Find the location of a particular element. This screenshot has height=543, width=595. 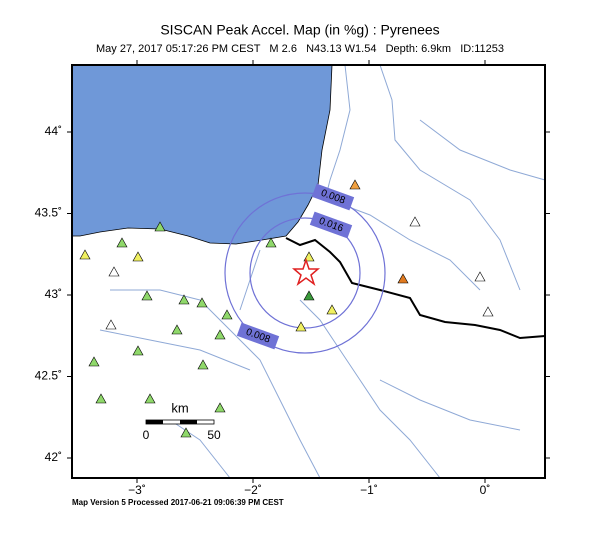

lon-tick-label: −3˚ is located at coordinates (137, 490).